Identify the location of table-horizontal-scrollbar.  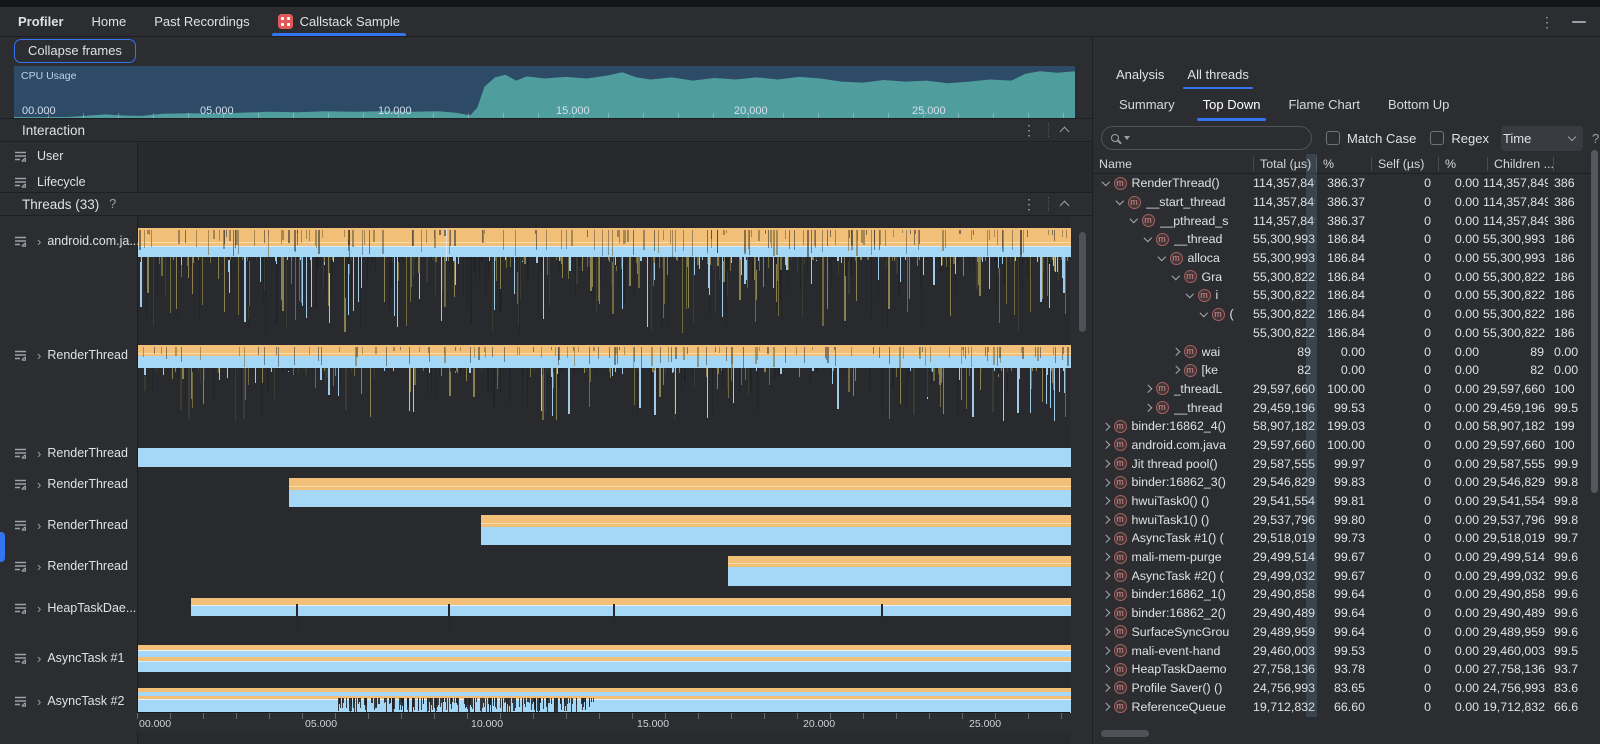
(1125, 733).